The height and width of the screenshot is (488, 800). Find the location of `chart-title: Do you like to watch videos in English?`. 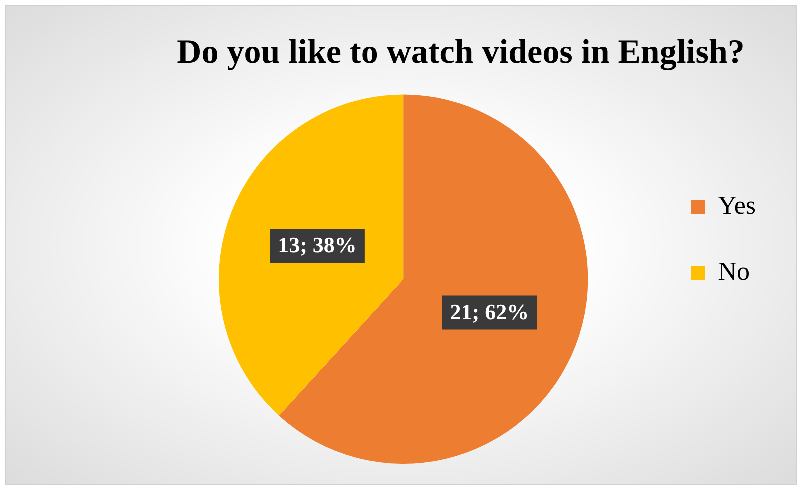

chart-title: Do you like to watch videos in English? is located at coordinates (461, 53).